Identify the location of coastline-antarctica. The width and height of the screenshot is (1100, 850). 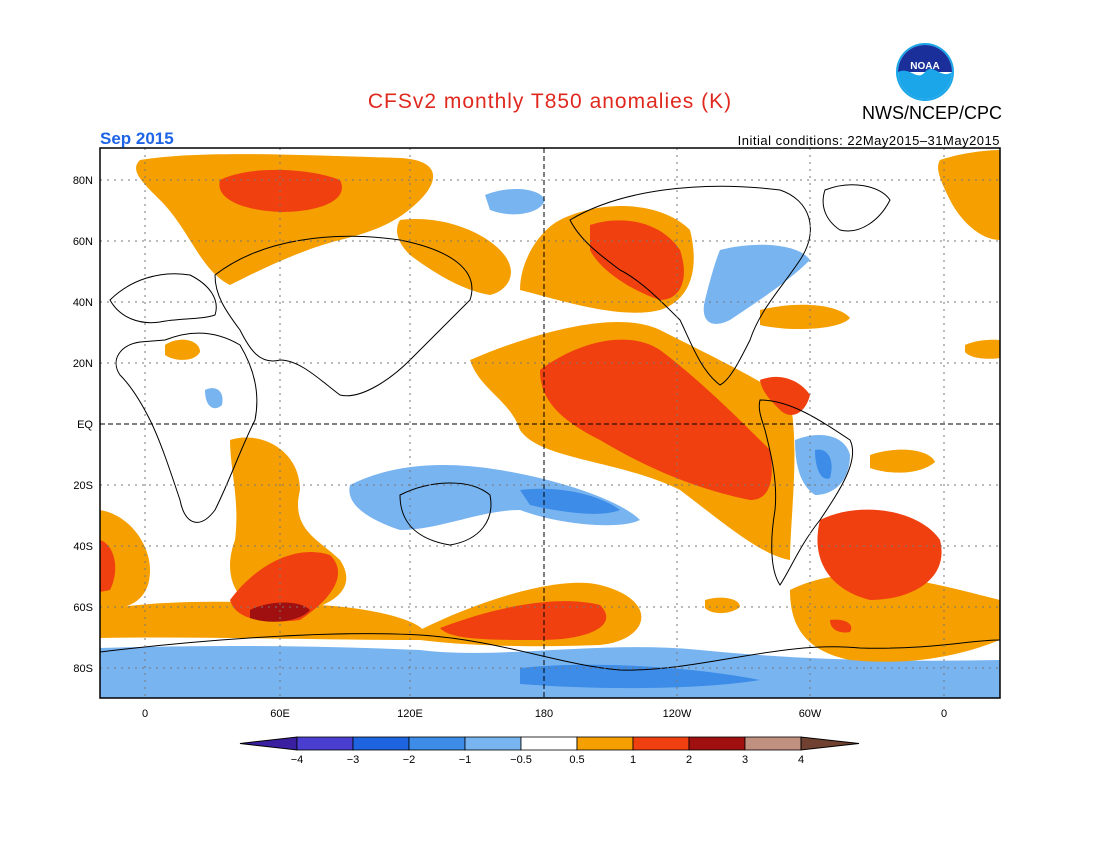
(550, 652).